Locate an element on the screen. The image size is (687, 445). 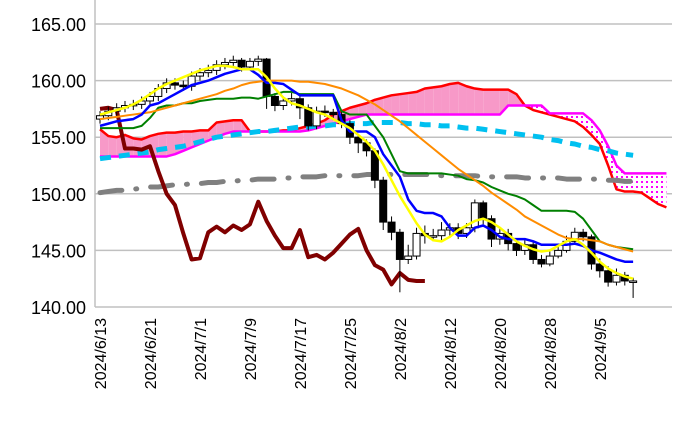
grey-line is located at coordinates (366, 184).